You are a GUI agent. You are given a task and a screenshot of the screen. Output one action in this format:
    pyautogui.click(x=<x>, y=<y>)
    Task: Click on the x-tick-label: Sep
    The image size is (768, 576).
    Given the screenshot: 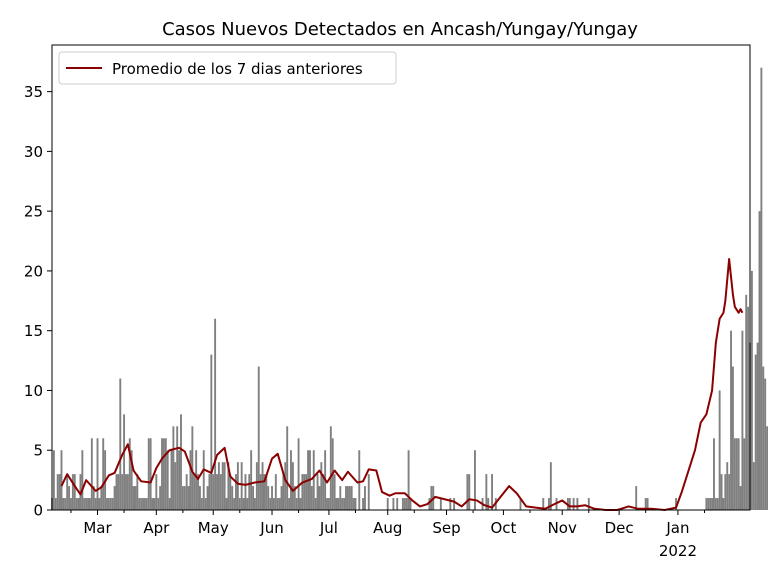 What is the action you would take?
    pyautogui.click(x=446, y=528)
    